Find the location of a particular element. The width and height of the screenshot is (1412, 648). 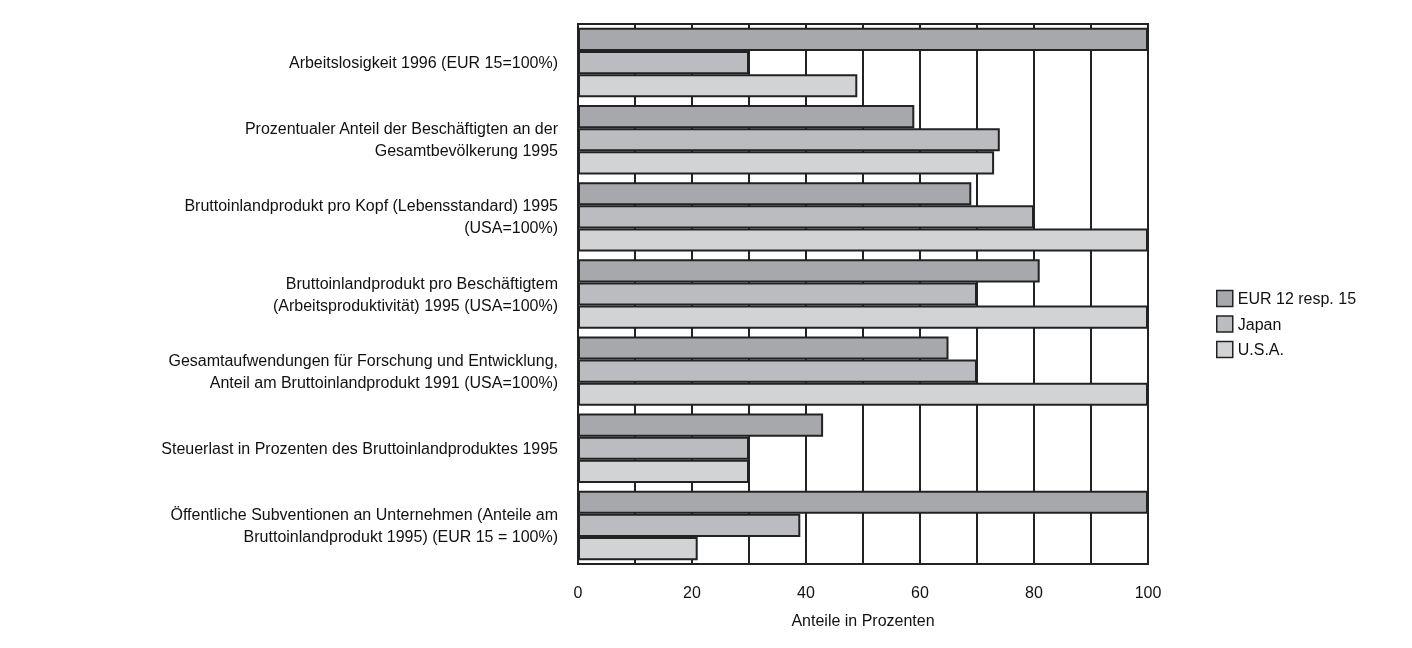

y-tick-label: Steuerlast in Prozenten des Bruttoinlandproduktes 1995 is located at coordinates (360, 448).